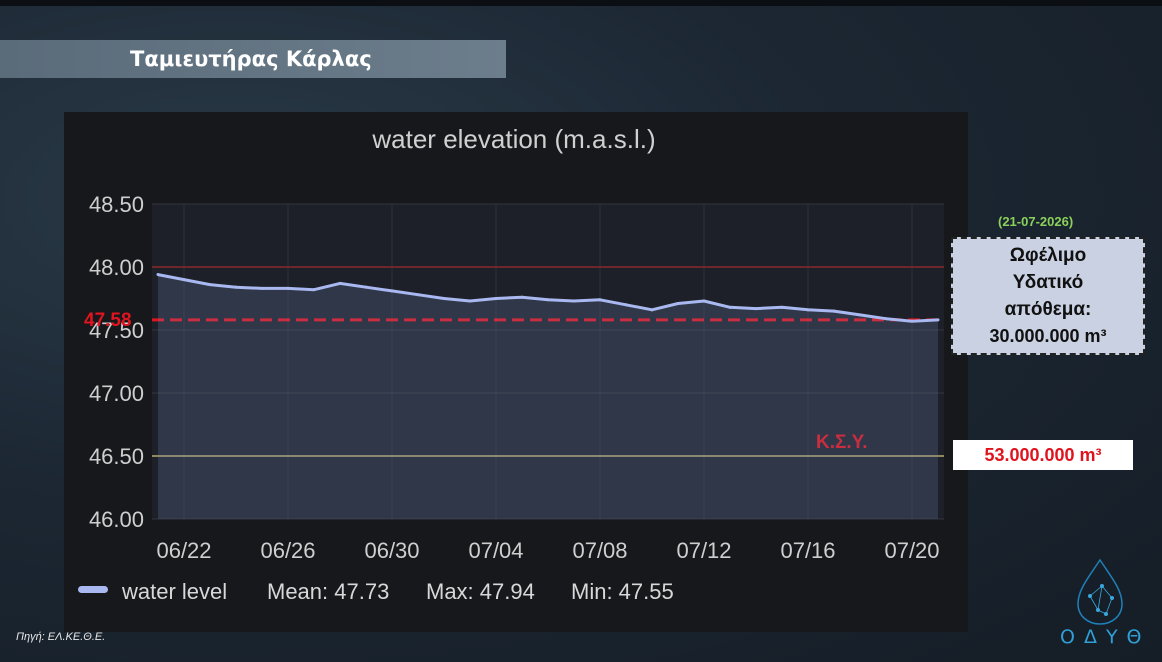 The width and height of the screenshot is (1162, 662). Describe the element at coordinates (391, 550) in the screenshot. I see `x-tick-label: 06/30` at that location.